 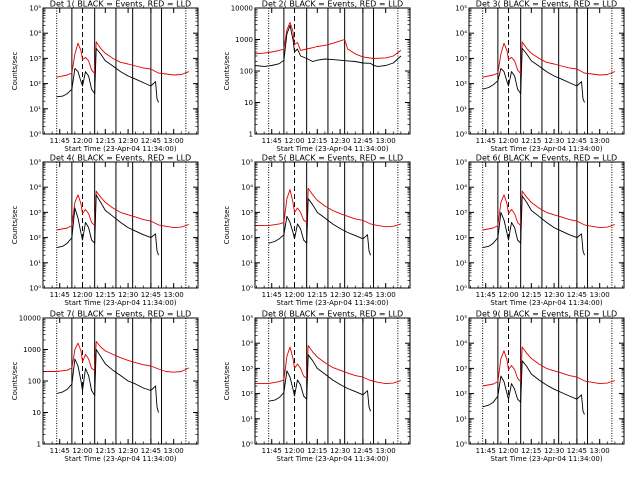 I want to click on panel-5-ytick-label-5: 10⁴, so click(x=247, y=188).